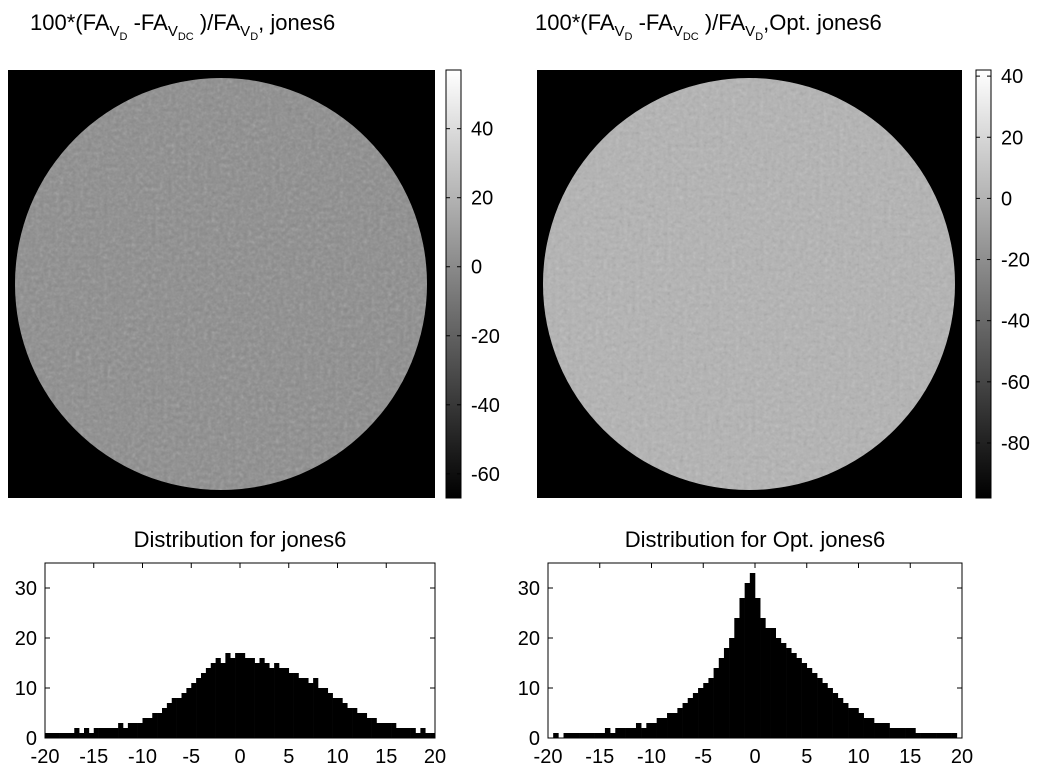 This screenshot has height=779, width=1050. I want to click on y-tick-label: 0, so click(534, 739).